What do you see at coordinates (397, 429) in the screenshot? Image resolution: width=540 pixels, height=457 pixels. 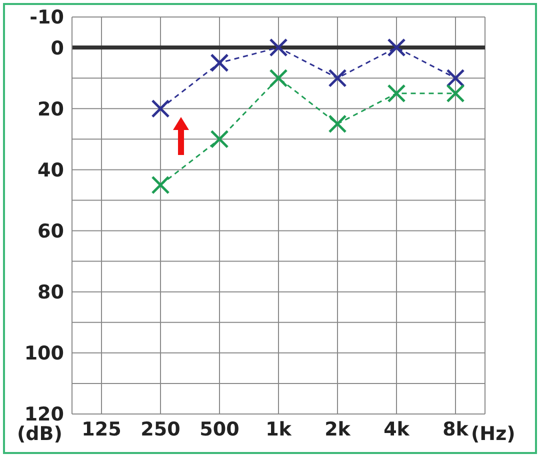 I see `x-tick-label: 4k` at bounding box center [397, 429].